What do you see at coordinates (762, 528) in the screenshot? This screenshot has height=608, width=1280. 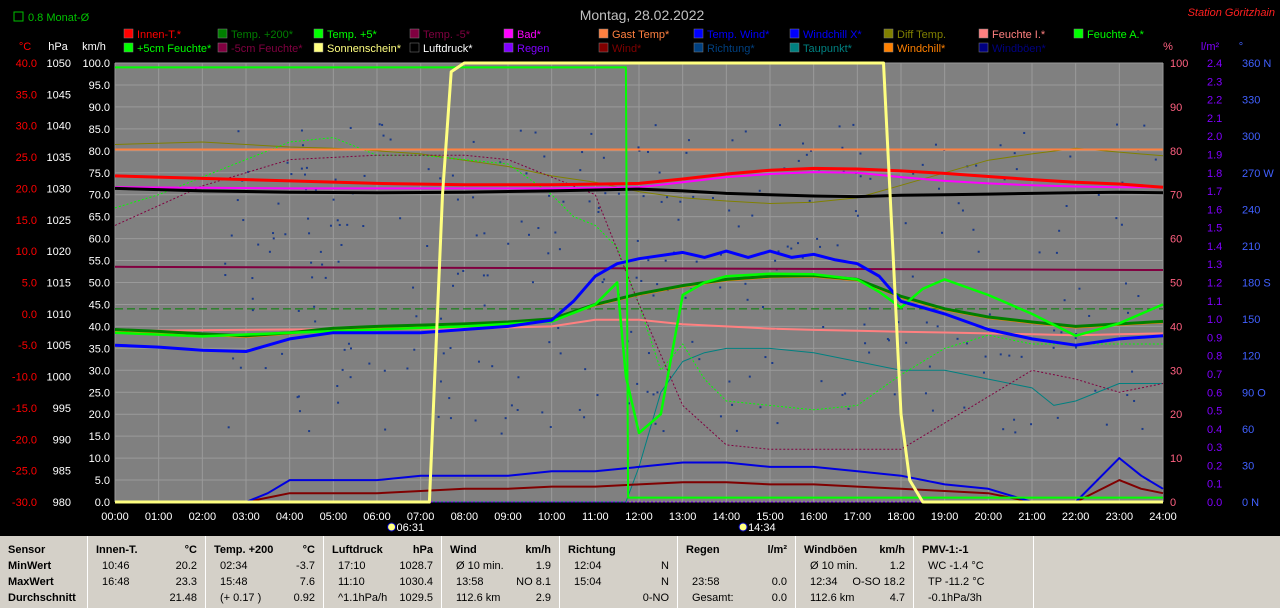 I see `sunset-label: 14:34` at bounding box center [762, 528].